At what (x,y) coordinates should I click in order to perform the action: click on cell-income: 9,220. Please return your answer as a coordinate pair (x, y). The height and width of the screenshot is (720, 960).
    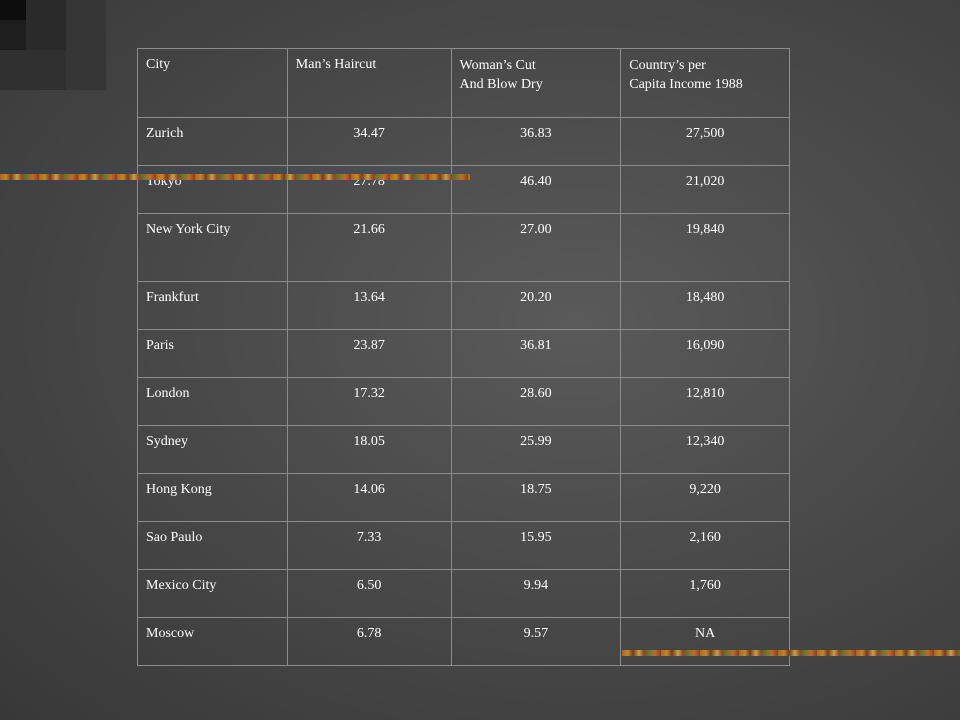
    Looking at the image, I should click on (705, 497).